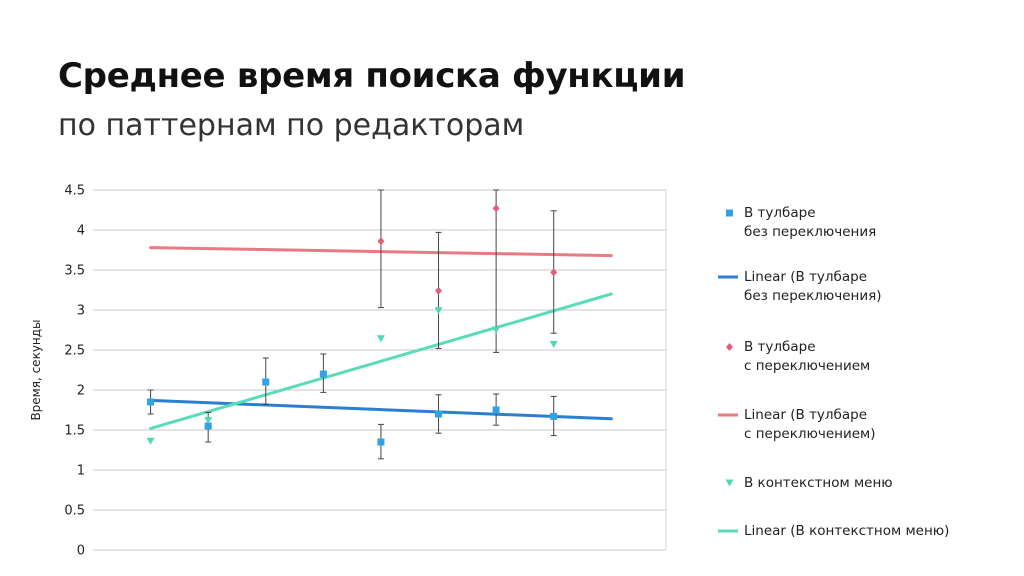 The width and height of the screenshot is (1024, 576). Describe the element at coordinates (81, 311) in the screenshot. I see `y-tick-label: 3` at that location.